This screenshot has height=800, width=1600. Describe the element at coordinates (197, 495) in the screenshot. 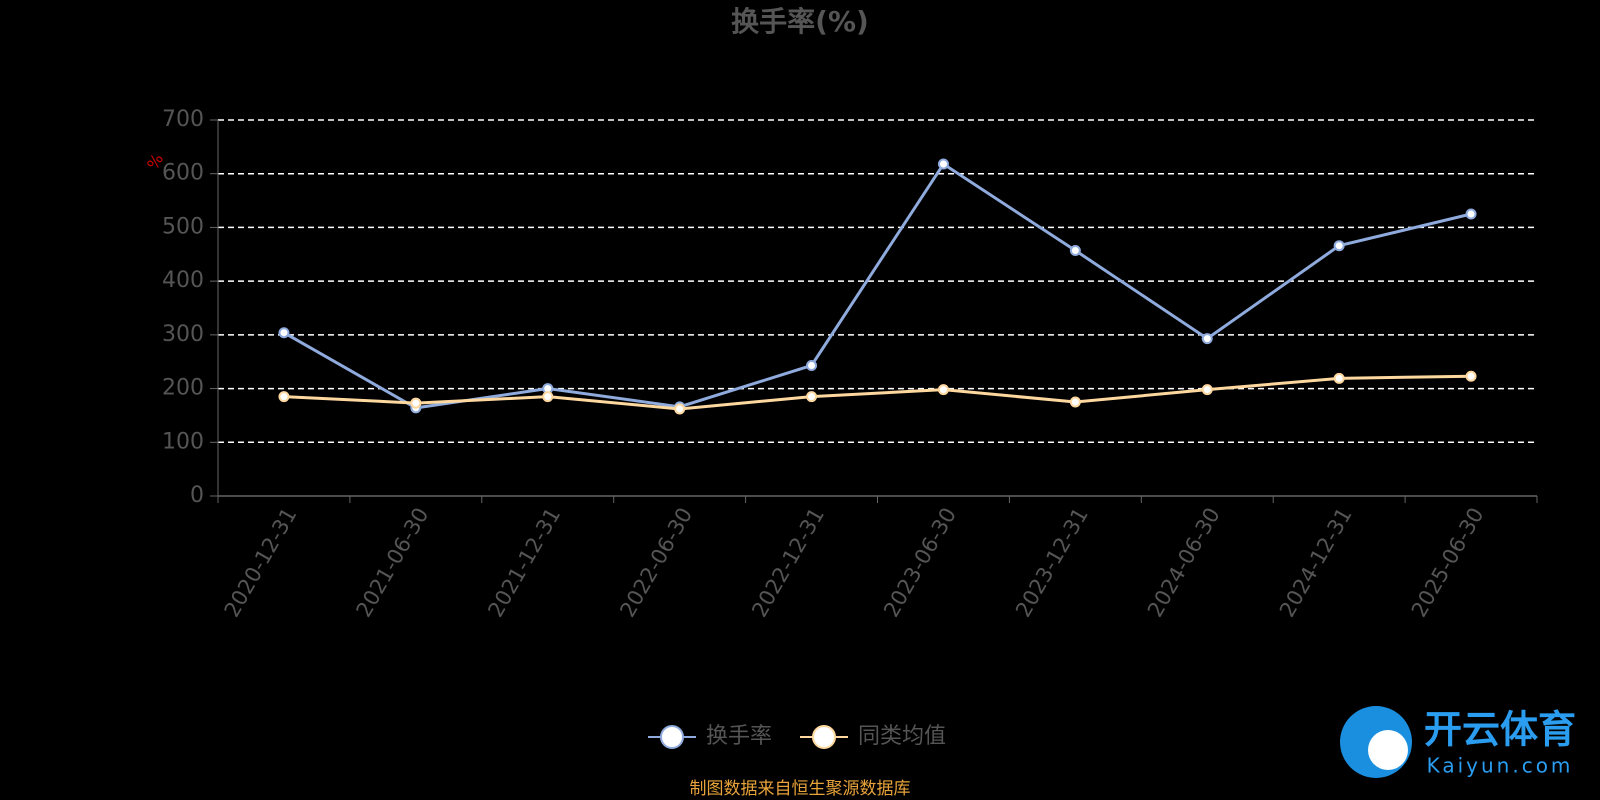

I see `y-tick-label: 0` at that location.